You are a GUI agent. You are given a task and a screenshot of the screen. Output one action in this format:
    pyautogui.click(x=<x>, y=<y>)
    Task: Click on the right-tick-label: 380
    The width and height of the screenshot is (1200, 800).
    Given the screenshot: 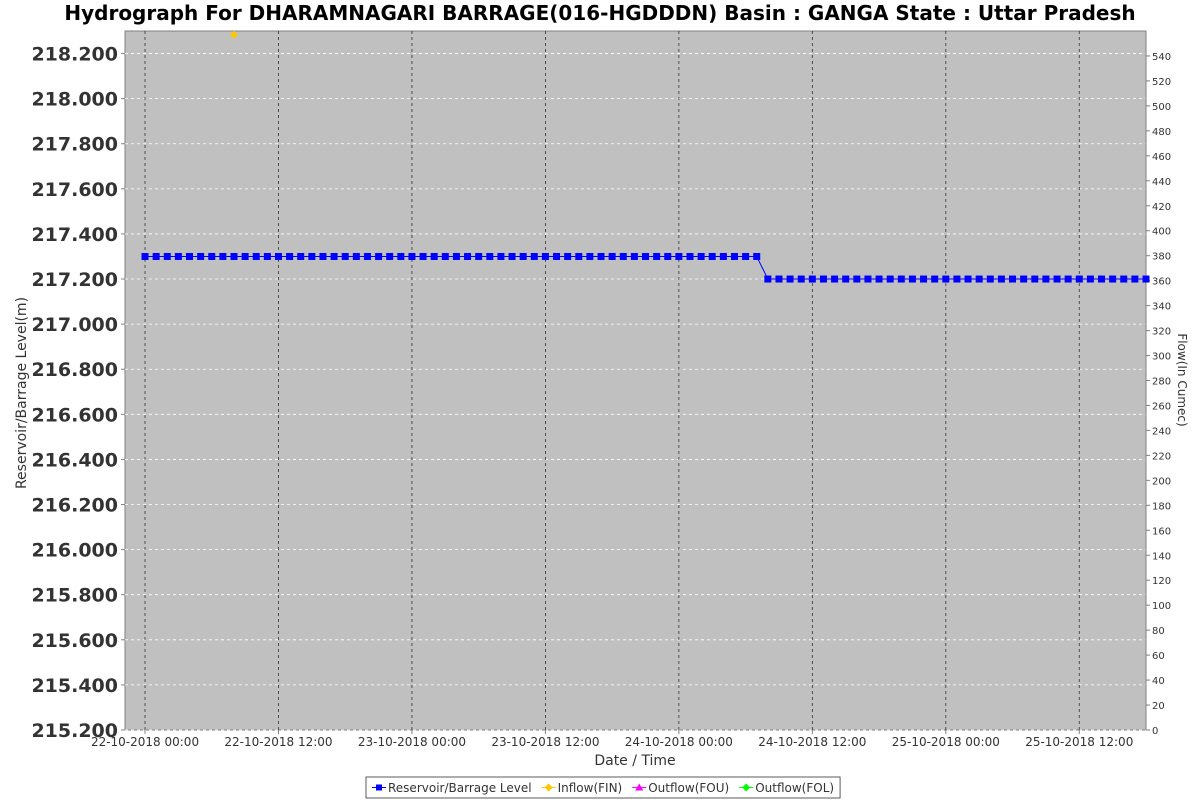 What is the action you would take?
    pyautogui.click(x=1161, y=257)
    